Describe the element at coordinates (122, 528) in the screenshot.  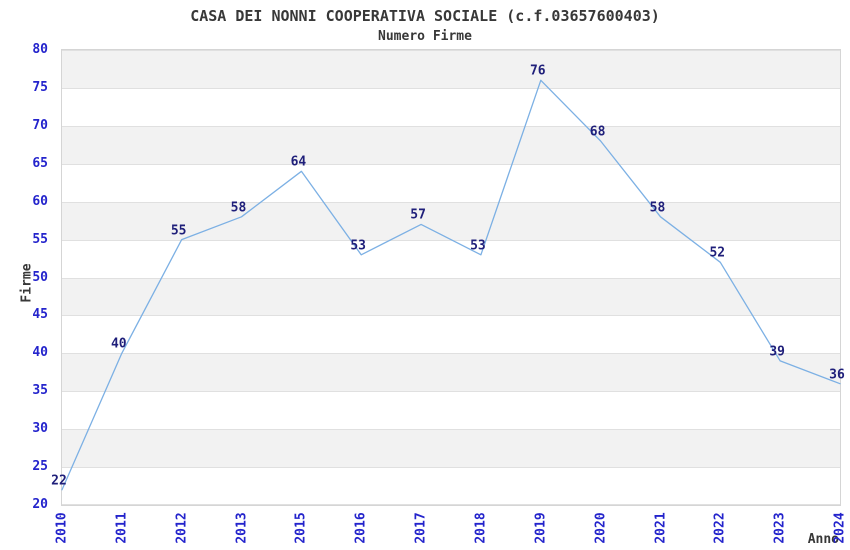
I see `x-tick-label: 2011` at that location.